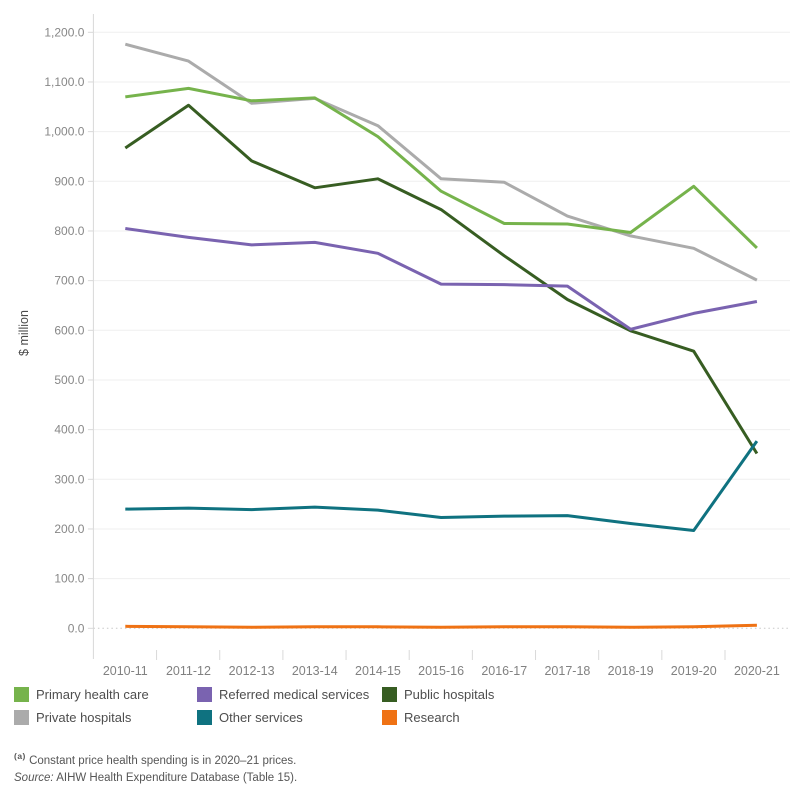 The width and height of the screenshot is (800, 800). I want to click on y-tick-label: 600.0, so click(69, 330).